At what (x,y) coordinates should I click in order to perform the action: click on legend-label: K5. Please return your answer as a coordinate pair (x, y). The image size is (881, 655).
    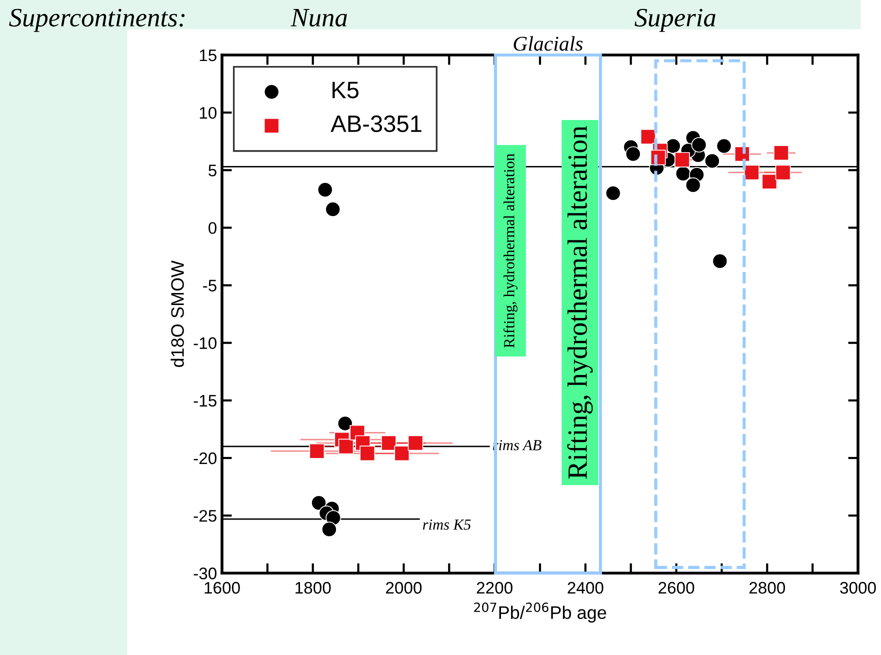
    Looking at the image, I should click on (345, 90).